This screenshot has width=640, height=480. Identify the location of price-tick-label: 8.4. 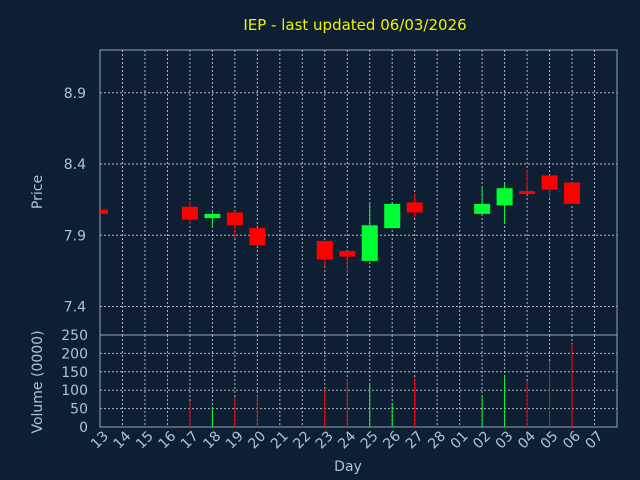
(75, 165).